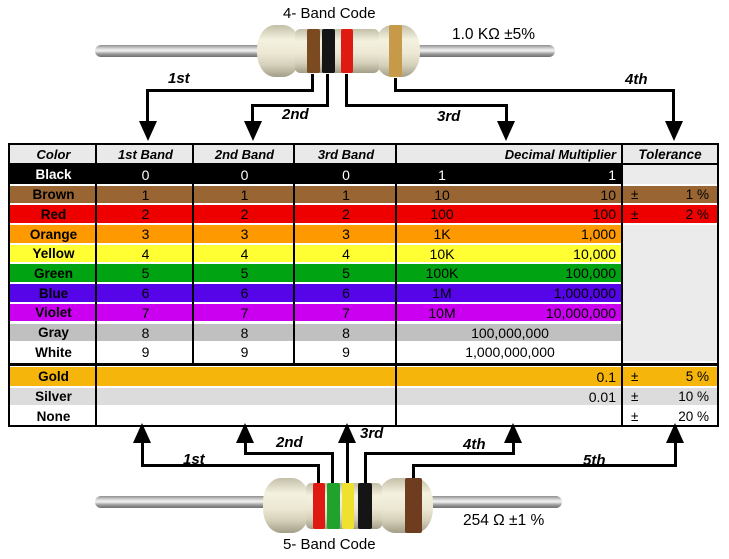 The height and width of the screenshot is (559, 729). I want to click on cell-band1: 9, so click(145, 352).